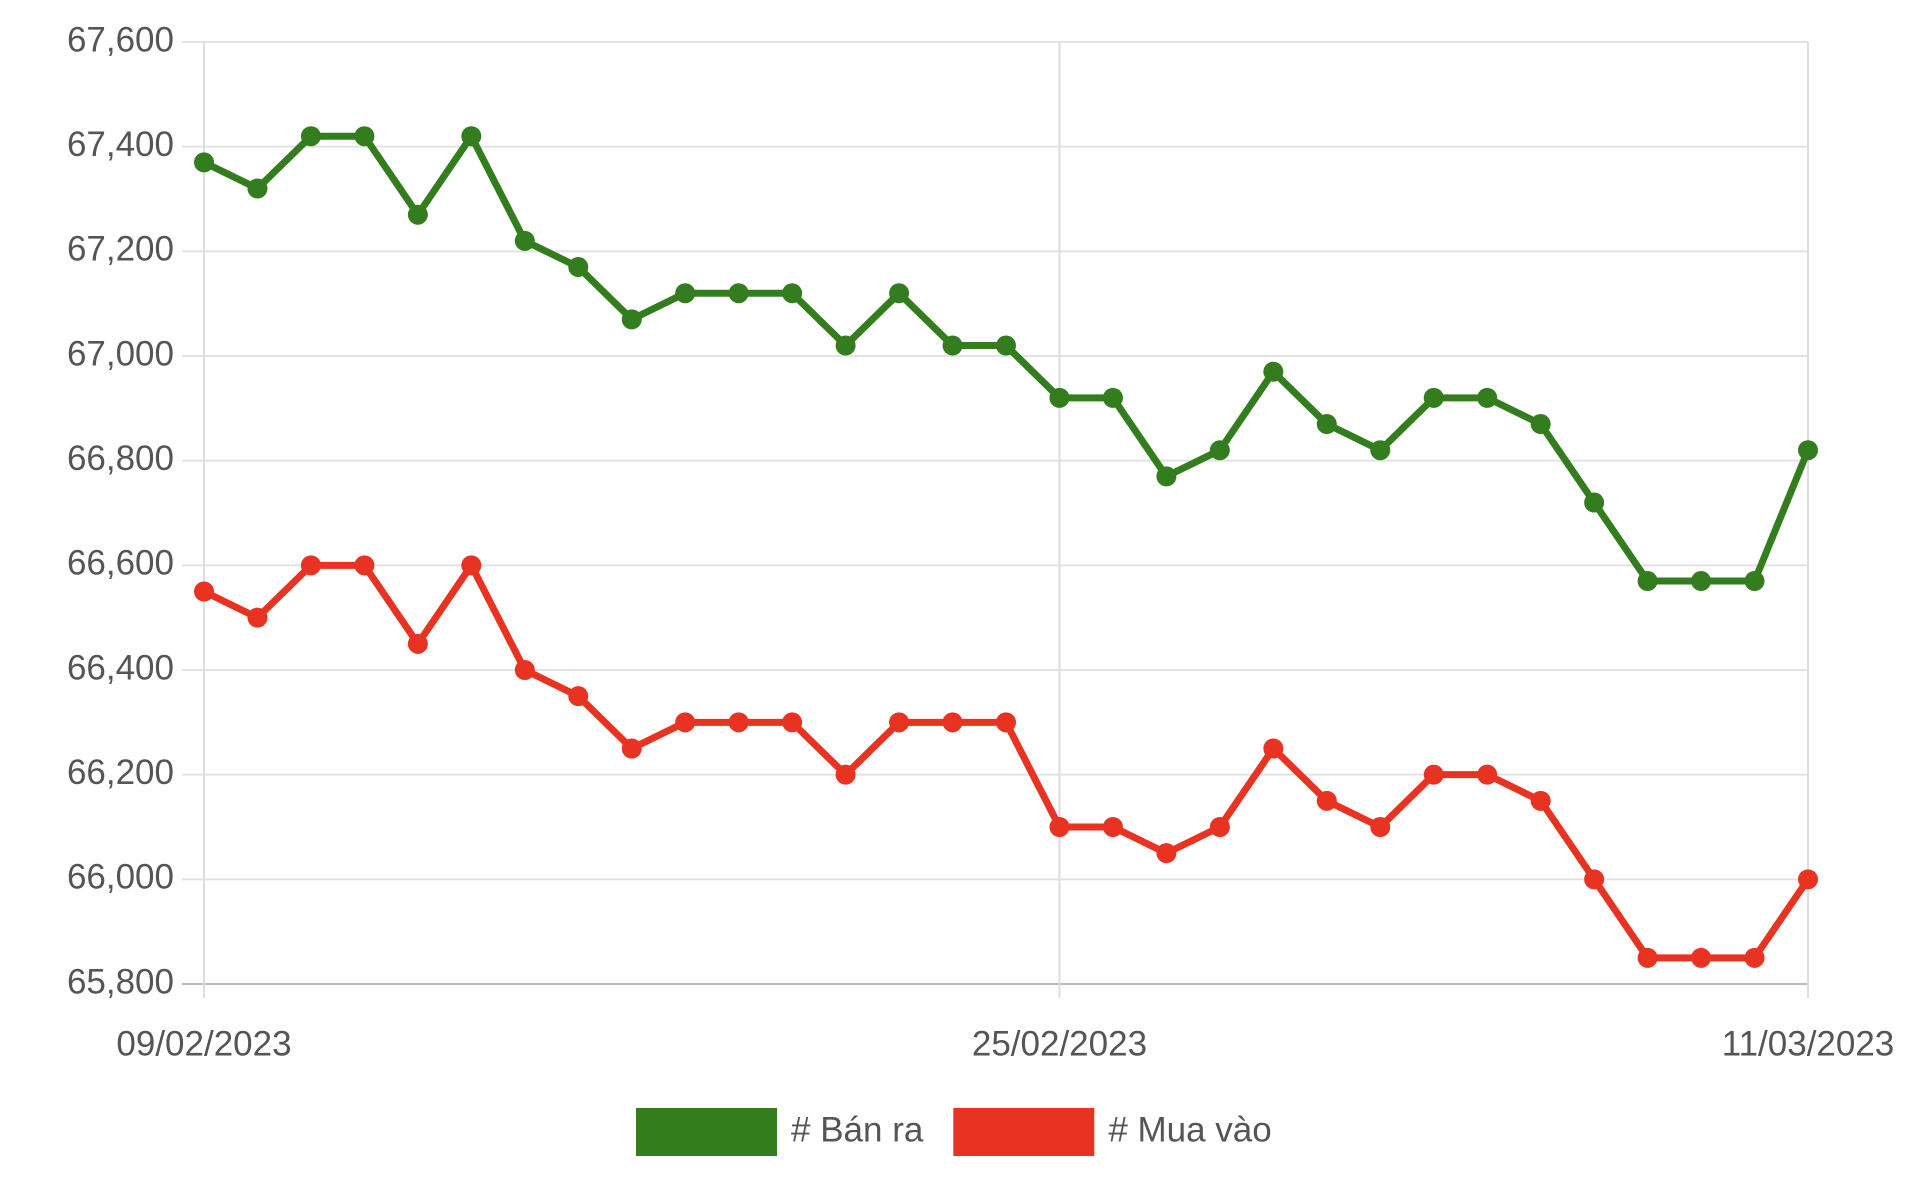 This screenshot has width=1920, height=1182. What do you see at coordinates (120, 981) in the screenshot?
I see `y-tick-label: 65,800` at bounding box center [120, 981].